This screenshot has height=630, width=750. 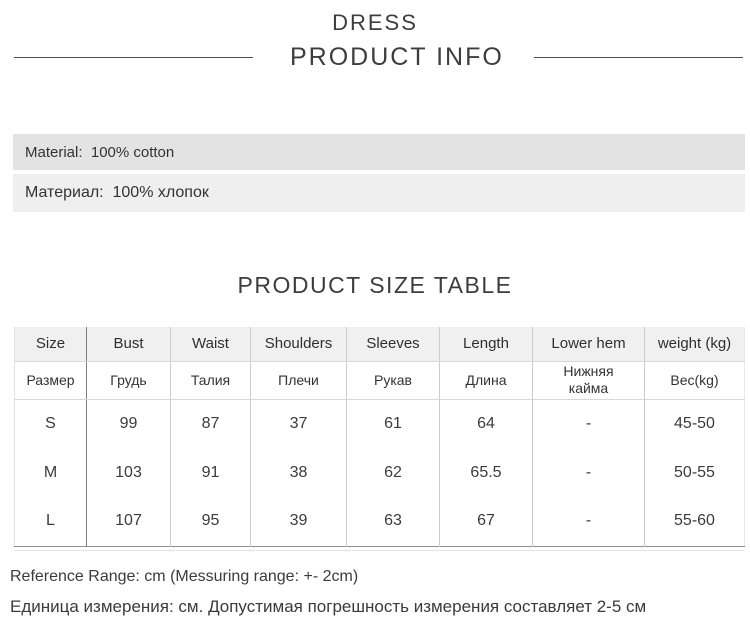 What do you see at coordinates (486, 344) in the screenshot?
I see `column-header-length: Length` at bounding box center [486, 344].